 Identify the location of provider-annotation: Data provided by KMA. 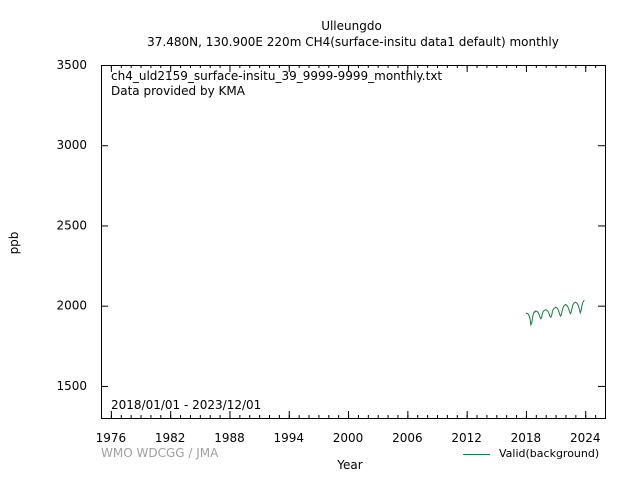
(178, 91).